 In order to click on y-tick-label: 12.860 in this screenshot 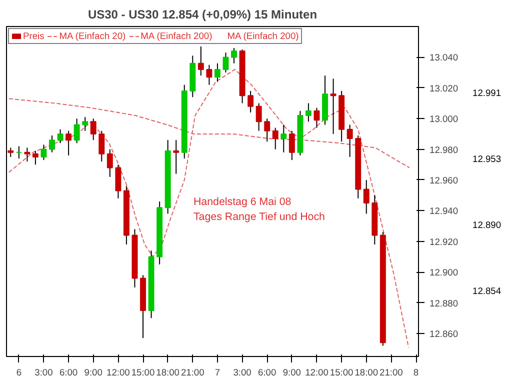, I will do `click(444, 333)`.